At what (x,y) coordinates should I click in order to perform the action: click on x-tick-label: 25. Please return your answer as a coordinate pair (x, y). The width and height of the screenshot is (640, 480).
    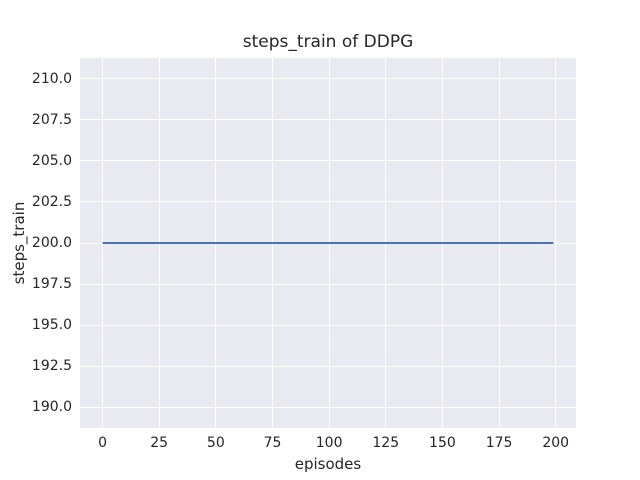
    Looking at the image, I should click on (159, 443).